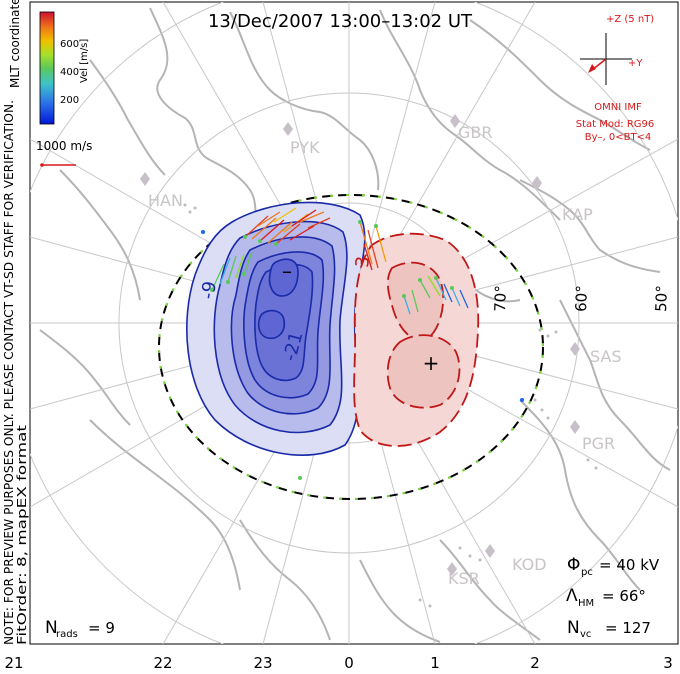  What do you see at coordinates (145, 179) in the screenshot?
I see `station-marker-han` at bounding box center [145, 179].